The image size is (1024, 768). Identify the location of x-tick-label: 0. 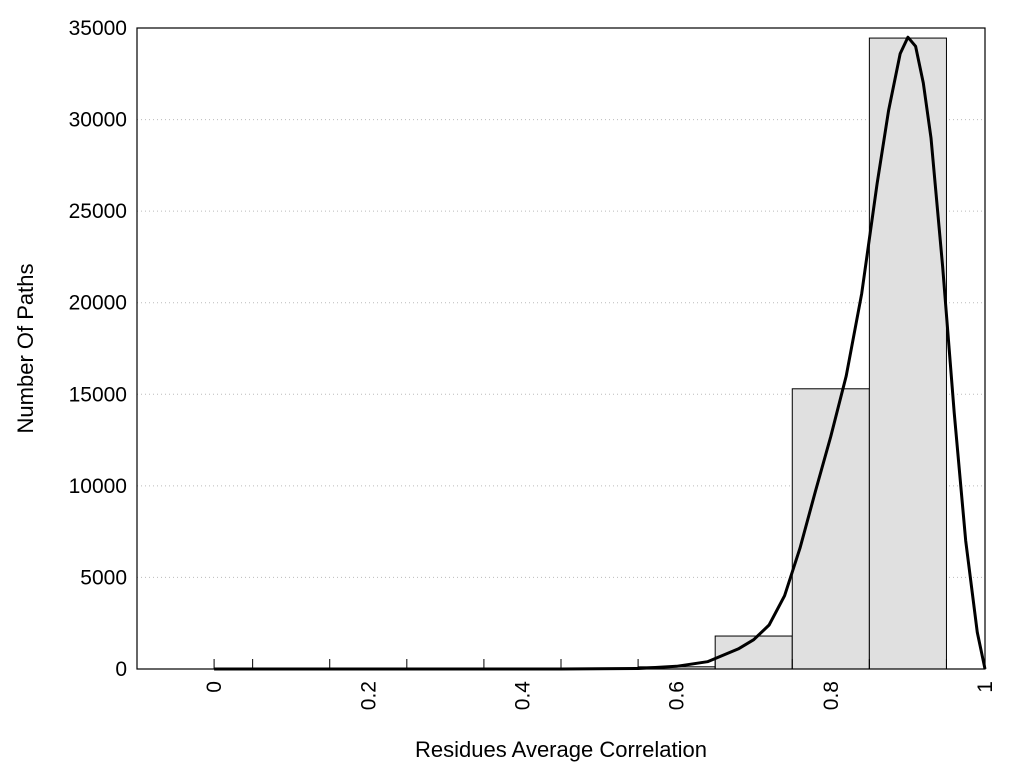
(214, 687).